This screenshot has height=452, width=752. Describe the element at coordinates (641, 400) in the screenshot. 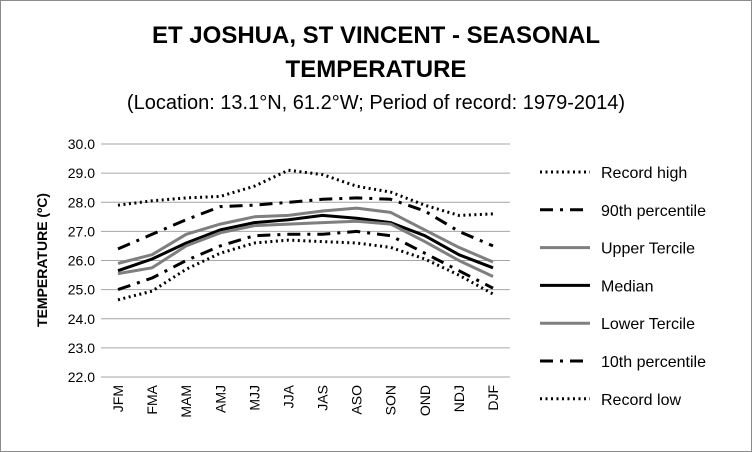

I see `legend-label: Record low` at that location.